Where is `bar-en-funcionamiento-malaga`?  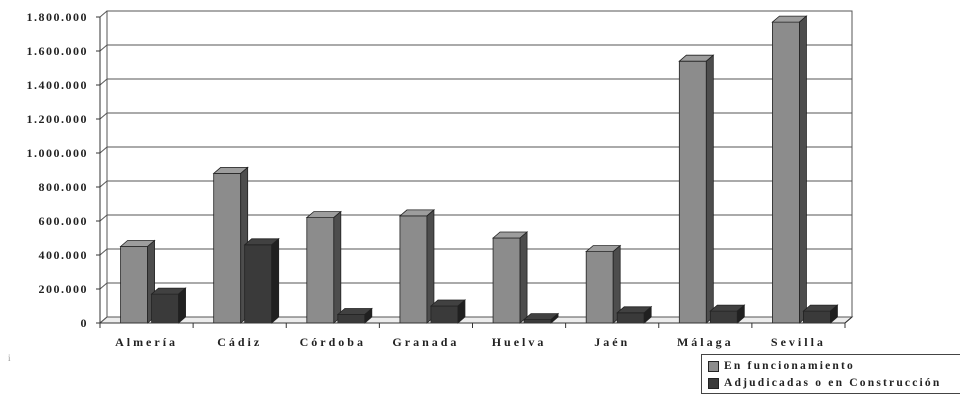
bar-en-funcionamiento-malaga is located at coordinates (696, 189).